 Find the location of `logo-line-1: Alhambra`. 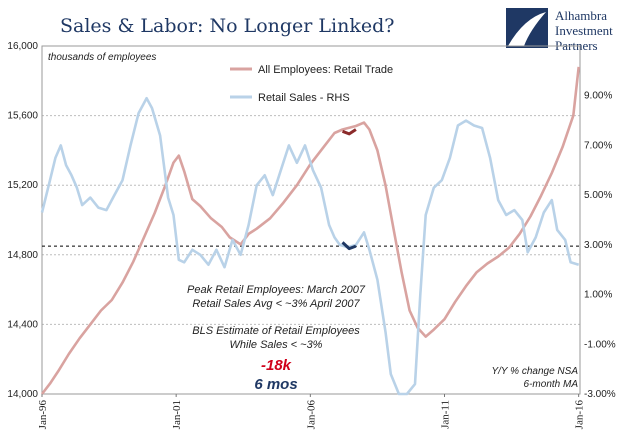

logo-line-1: Alhambra is located at coordinates (581, 15).